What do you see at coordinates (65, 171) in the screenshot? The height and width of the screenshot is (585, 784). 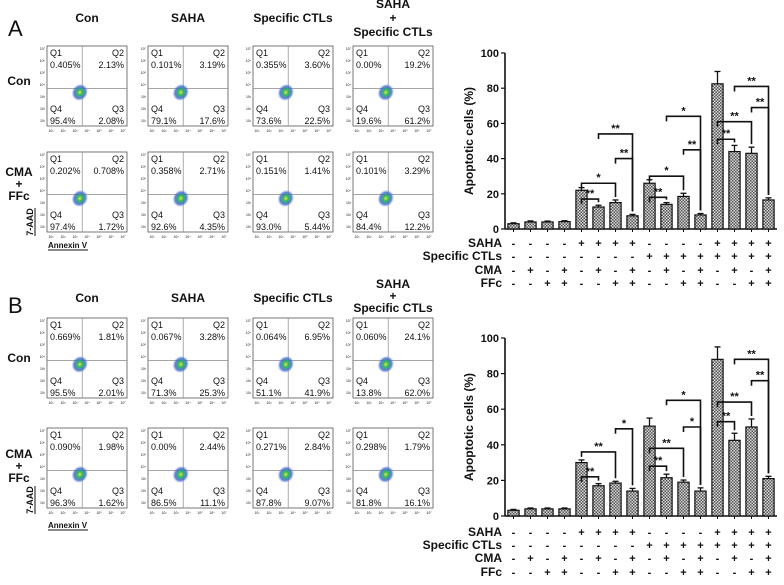 I see `quadrant-value: 0.202%` at bounding box center [65, 171].